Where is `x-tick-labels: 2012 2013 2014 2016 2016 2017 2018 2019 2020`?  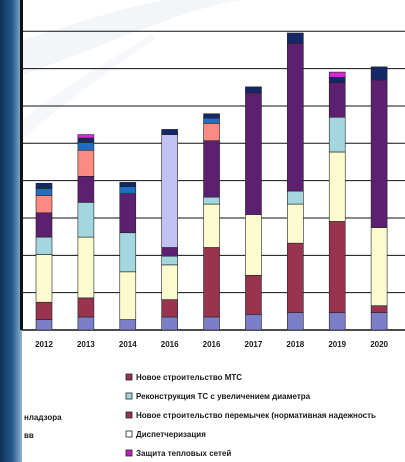
x-tick-labels: 2012 2013 2014 2016 2016 2017 2018 2019 2020 is located at coordinates (211, 344).